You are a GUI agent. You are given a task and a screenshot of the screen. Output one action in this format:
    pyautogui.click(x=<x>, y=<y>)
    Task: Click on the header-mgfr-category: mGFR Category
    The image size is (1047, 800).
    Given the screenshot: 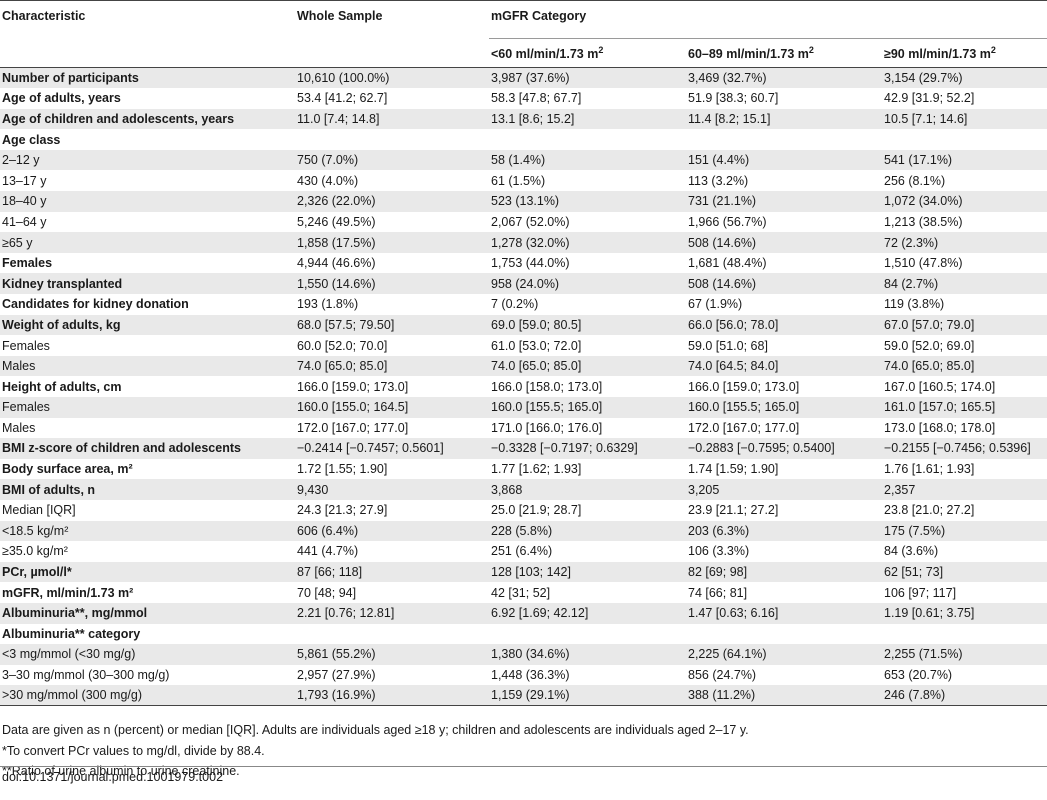 What is the action you would take?
    pyautogui.click(x=768, y=19)
    